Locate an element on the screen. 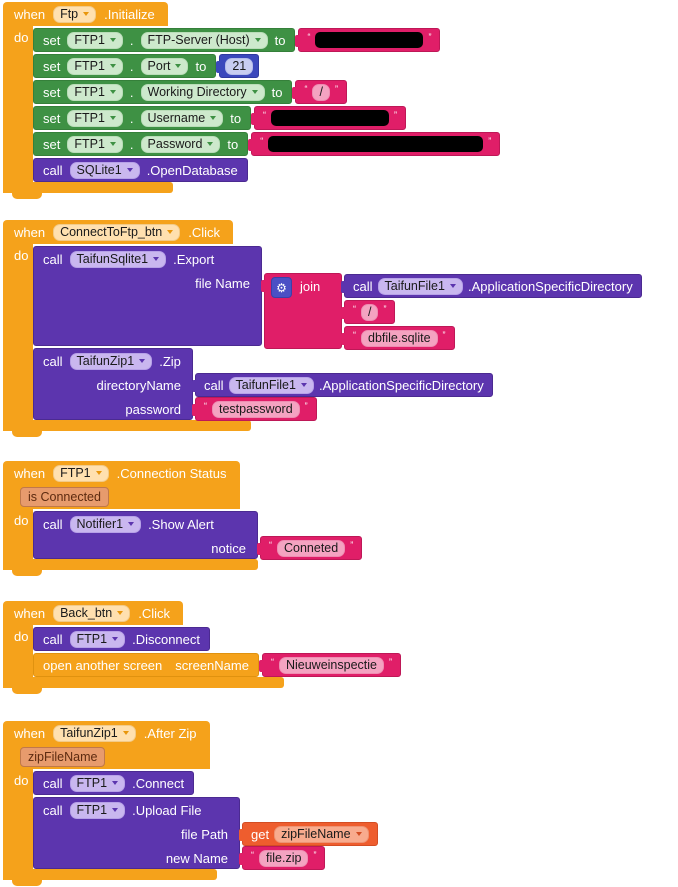  text-input: testpassword is located at coordinates (256, 409).